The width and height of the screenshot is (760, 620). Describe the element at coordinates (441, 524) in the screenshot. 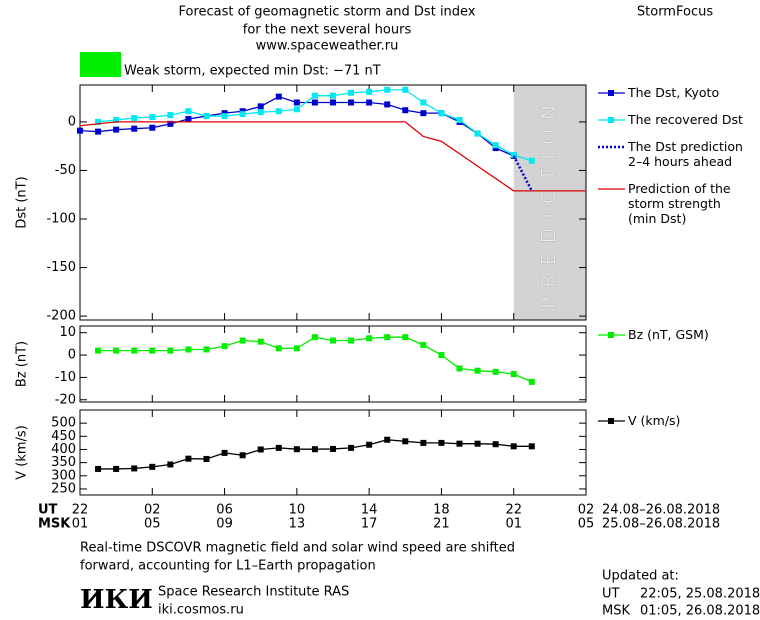

I see `x2-tick-label: 21` at that location.